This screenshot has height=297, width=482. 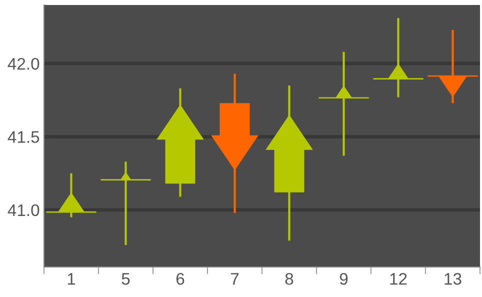 What do you see at coordinates (453, 278) in the screenshot?
I see `x-tick-label: 13` at bounding box center [453, 278].